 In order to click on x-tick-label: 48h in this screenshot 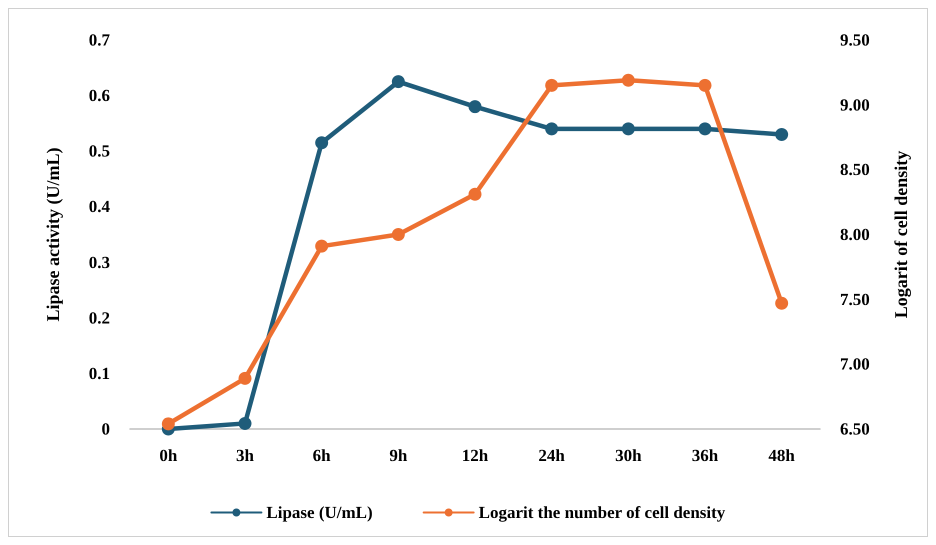, I will do `click(782, 455)`.